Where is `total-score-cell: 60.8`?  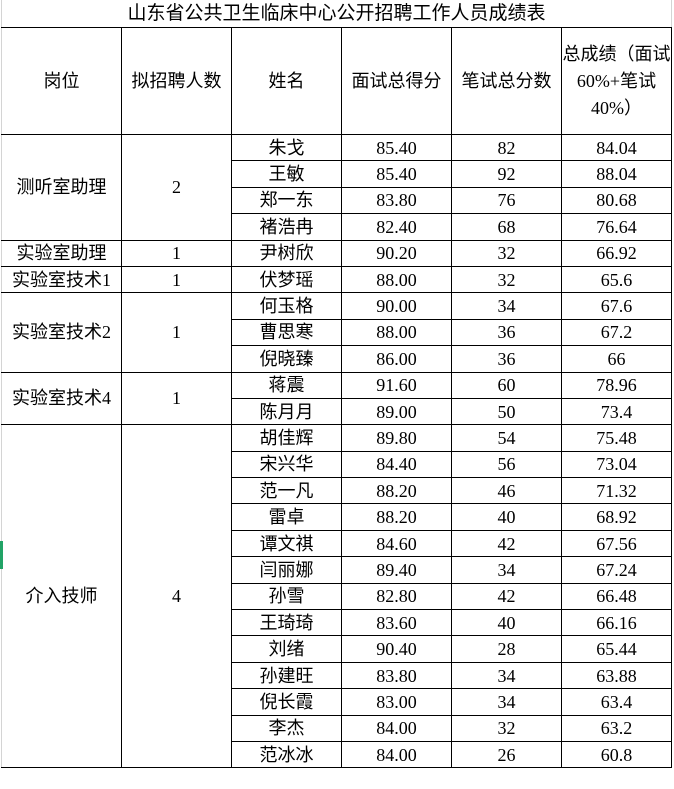
total-score-cell: 60.8 is located at coordinates (616, 754).